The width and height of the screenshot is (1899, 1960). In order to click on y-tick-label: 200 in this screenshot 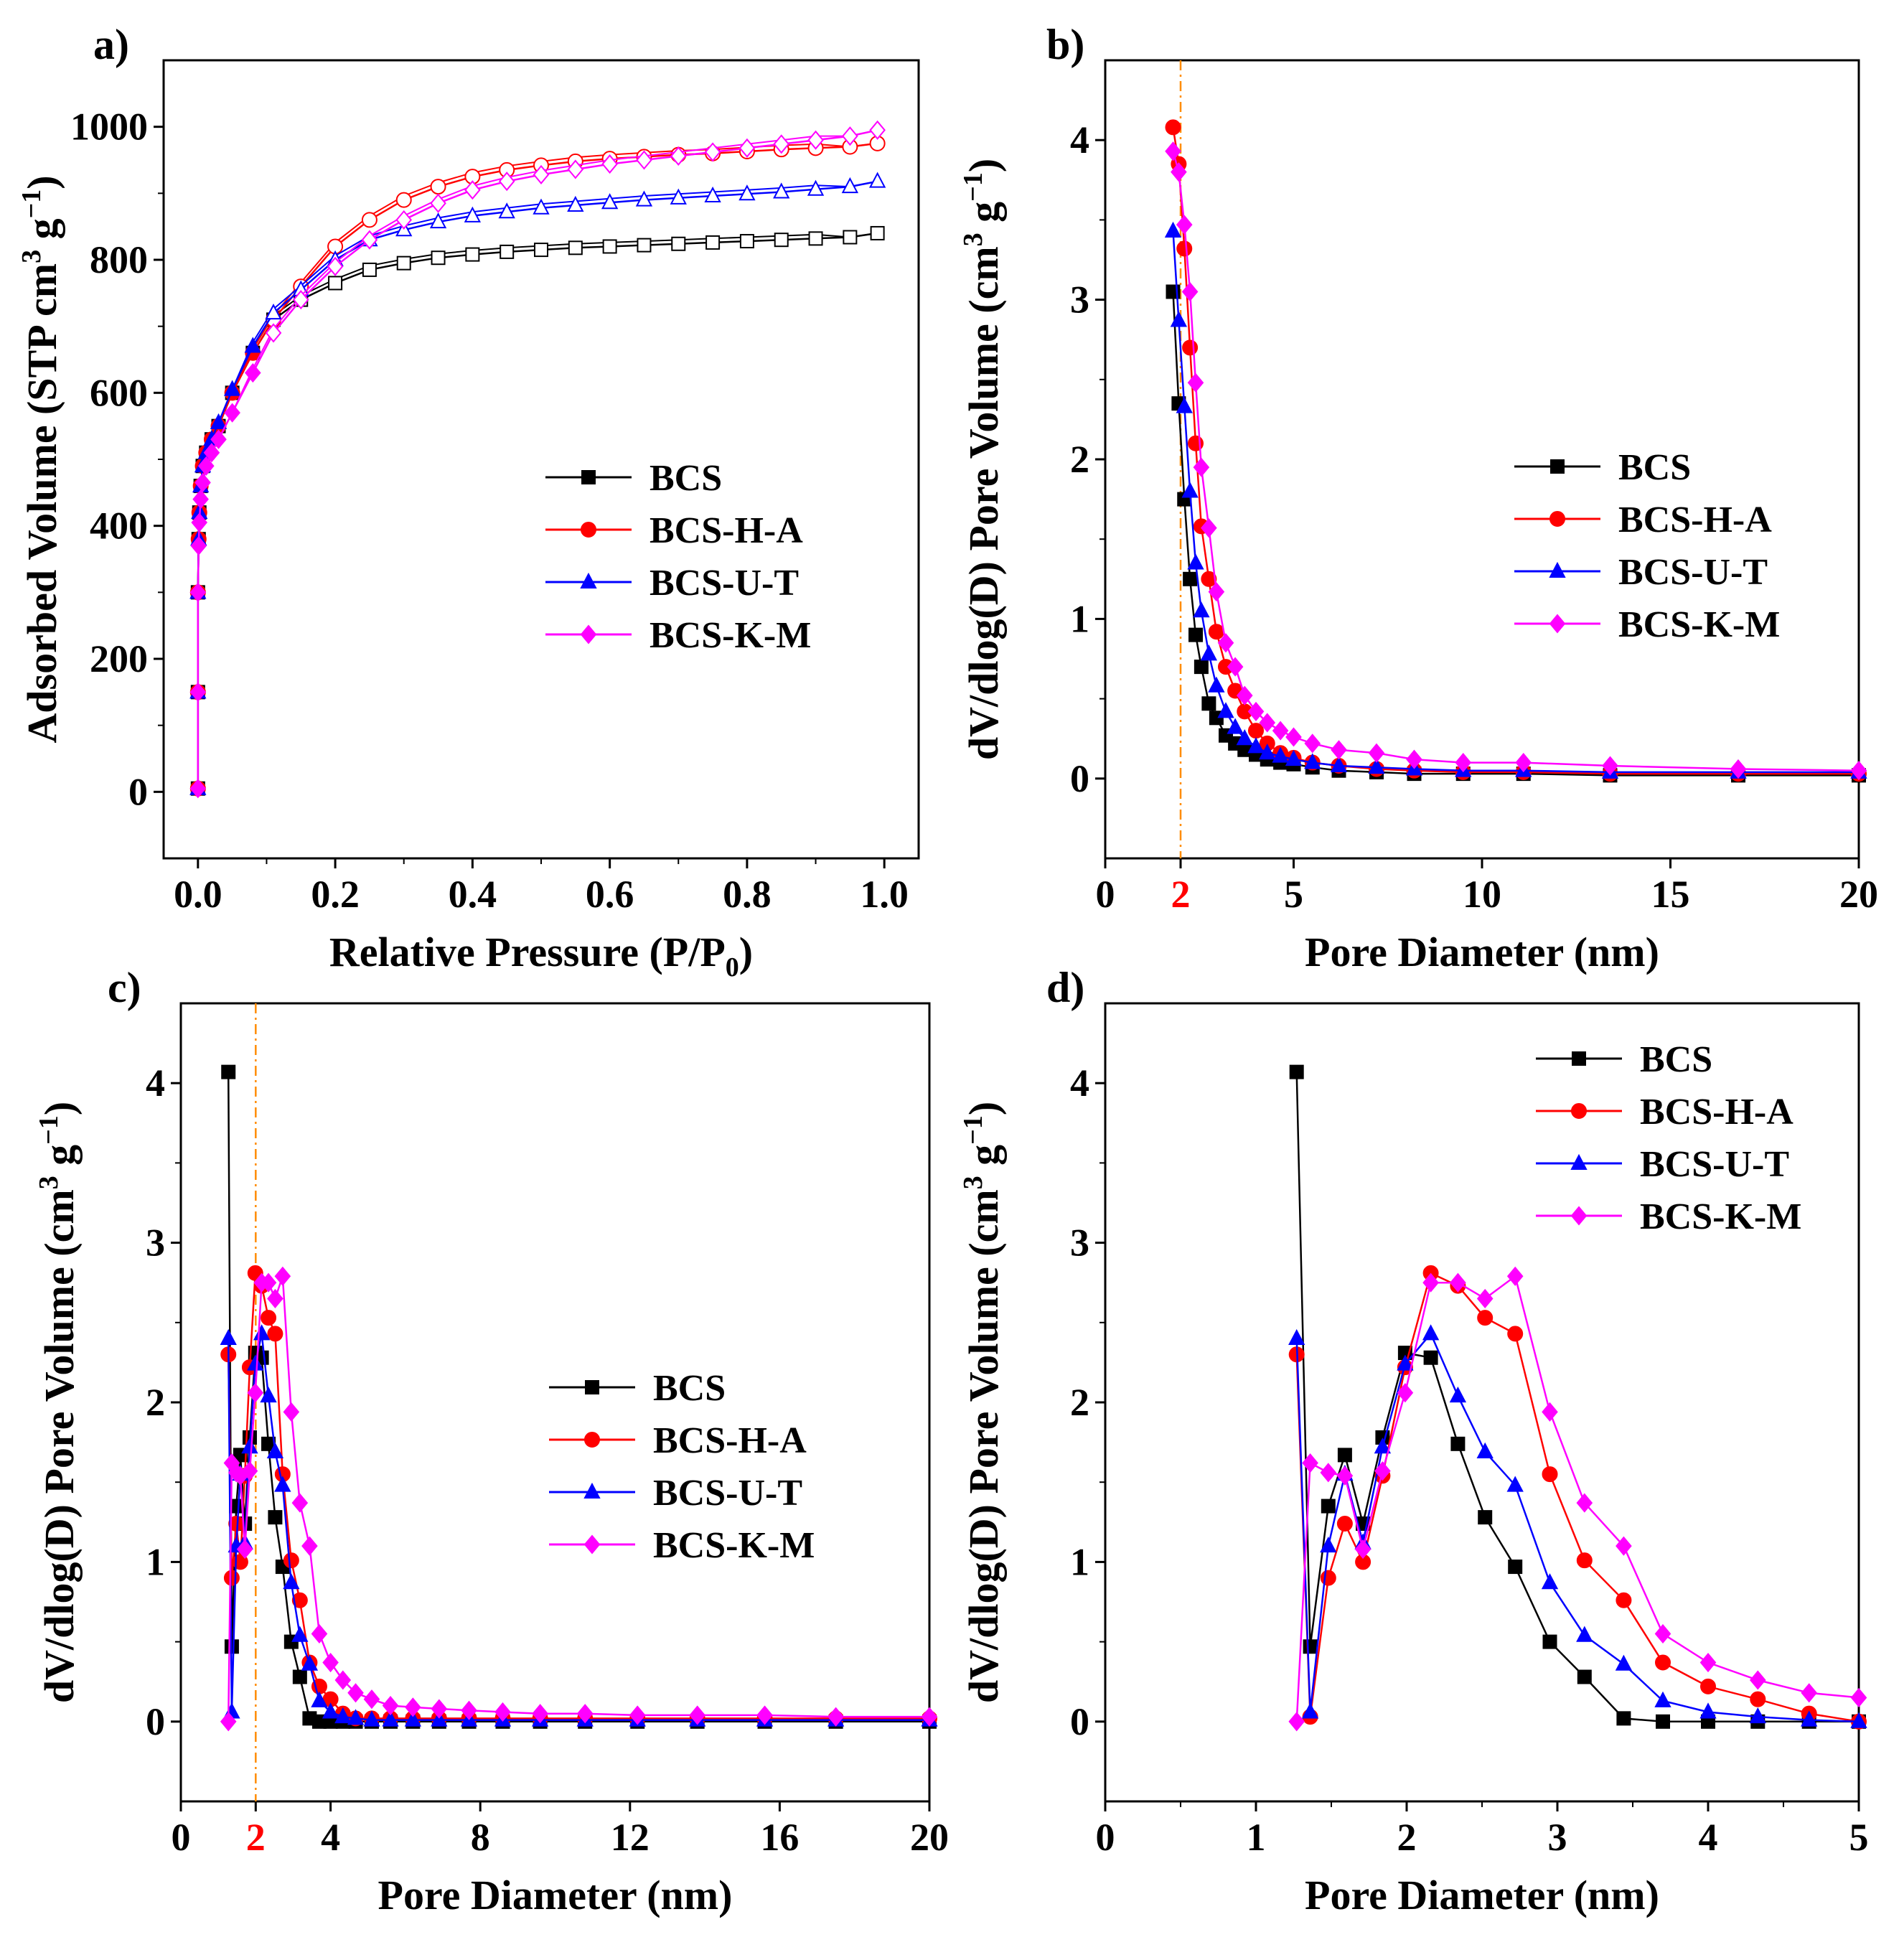, I will do `click(119, 658)`.